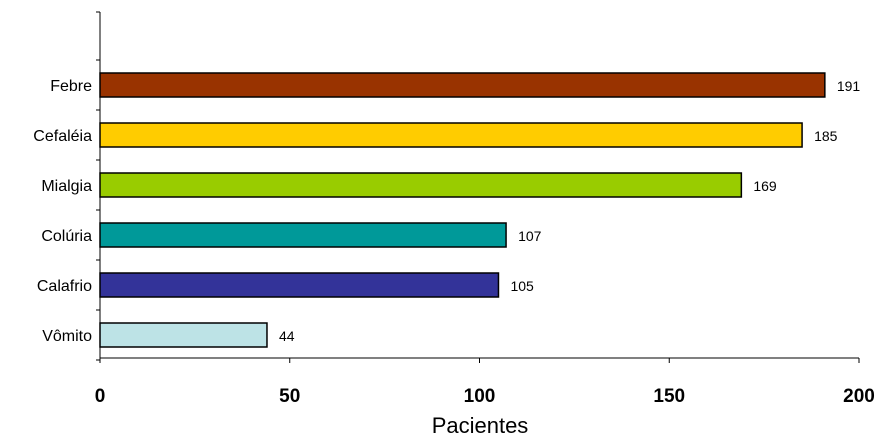  I want to click on x-tick-label: 50, so click(289, 396).